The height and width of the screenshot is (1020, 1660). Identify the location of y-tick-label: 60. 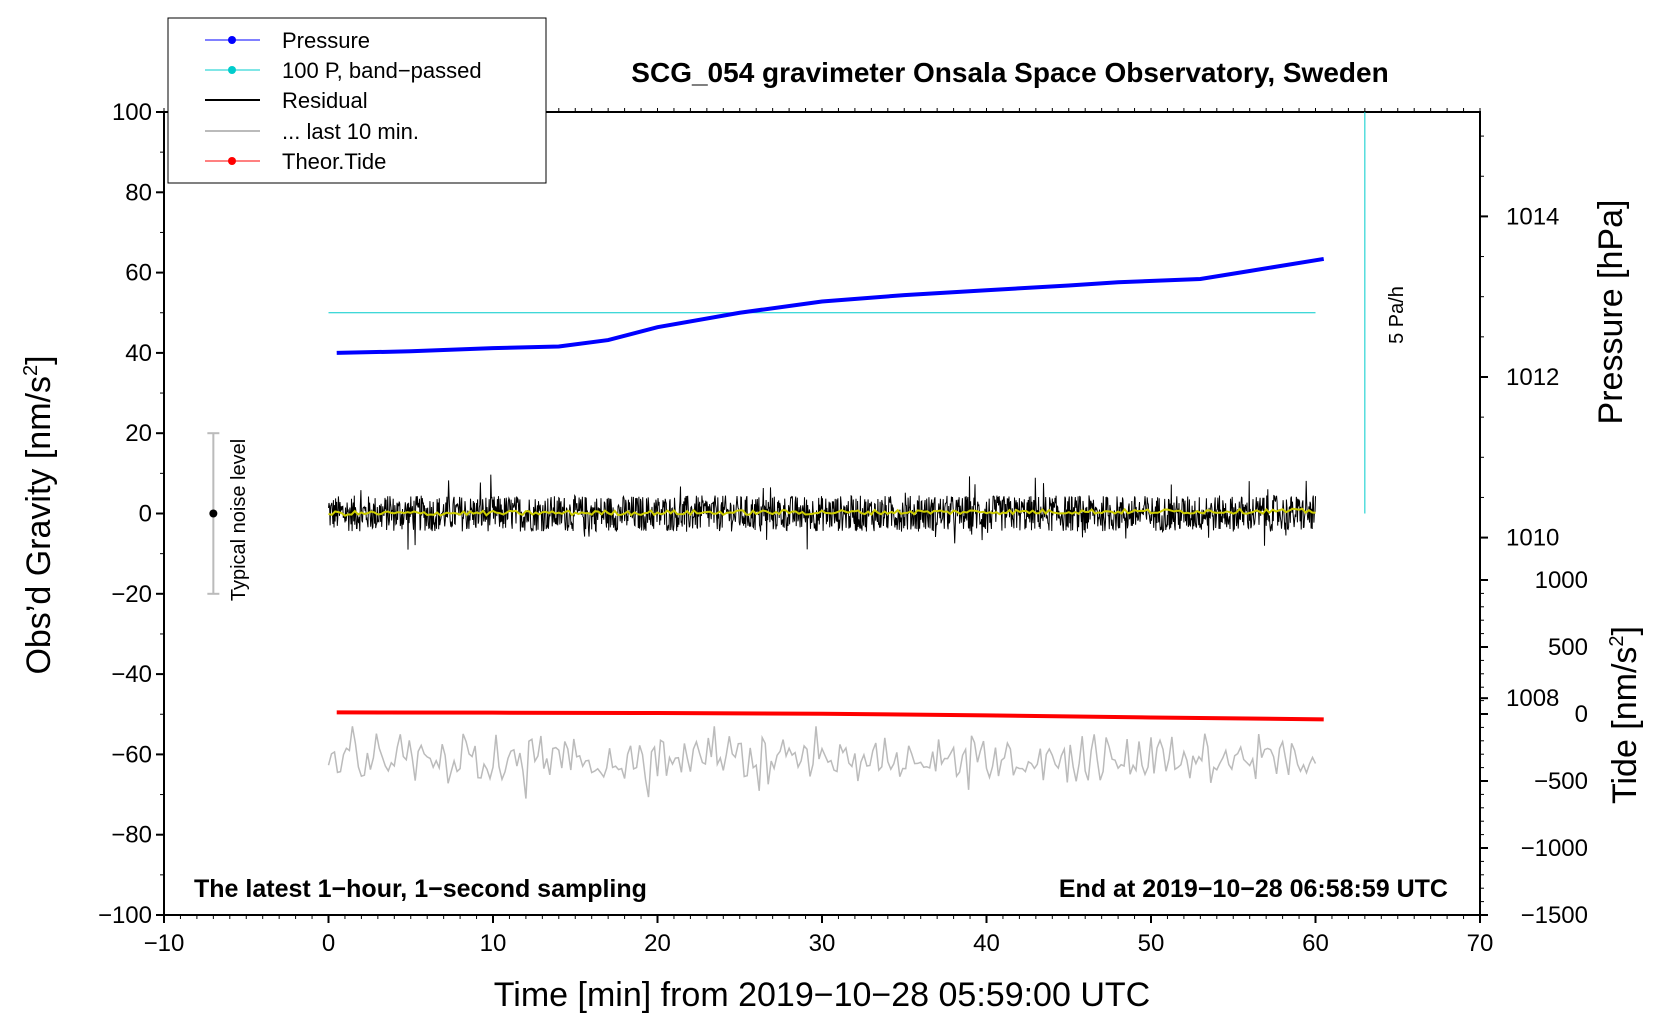
(138, 273).